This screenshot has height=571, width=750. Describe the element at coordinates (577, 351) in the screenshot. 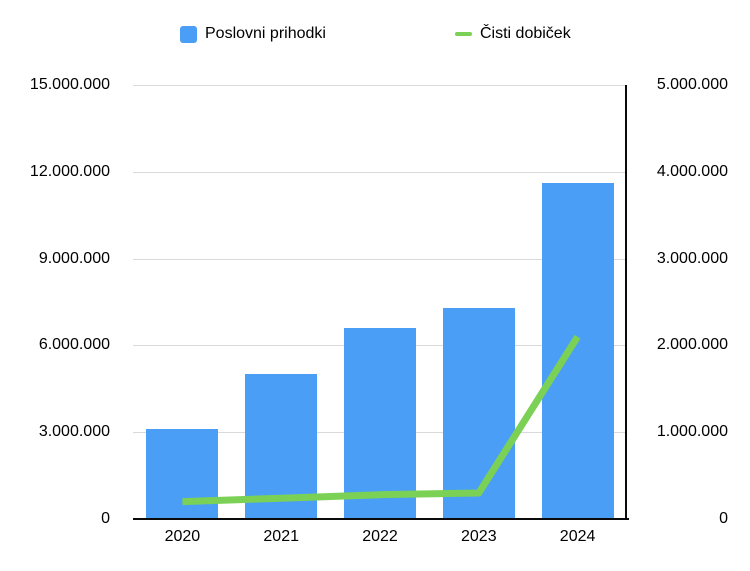

I see `bar-2024` at that location.